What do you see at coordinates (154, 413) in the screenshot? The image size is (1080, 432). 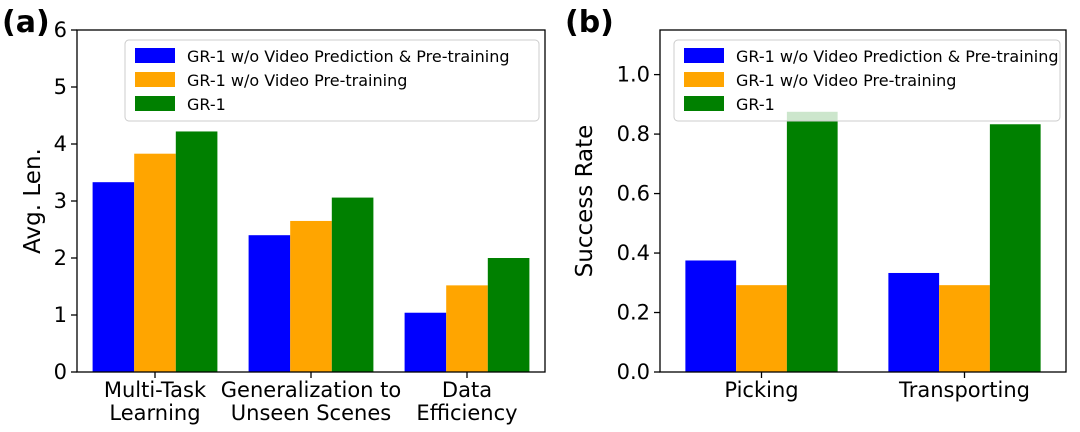 I see `x-tick-label-line: Learning` at bounding box center [154, 413].